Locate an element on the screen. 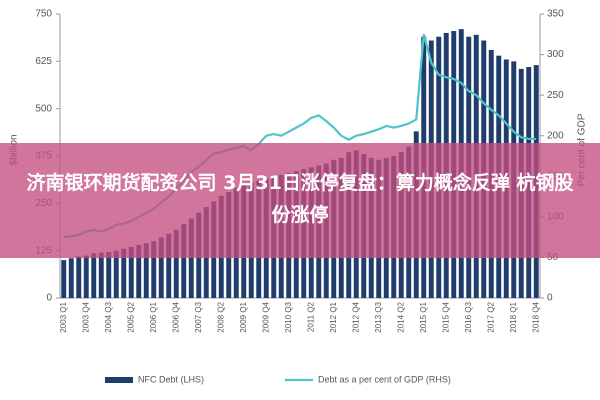 The height and width of the screenshot is (400, 600). x-tick-label: 2006 Q1 is located at coordinates (153, 316).